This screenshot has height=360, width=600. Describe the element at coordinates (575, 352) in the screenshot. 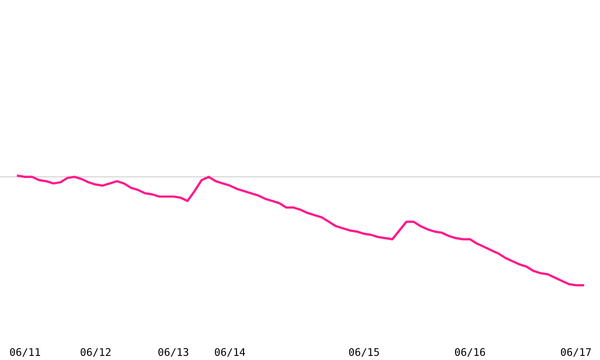

I see `x-tick-label: 06/17` at that location.